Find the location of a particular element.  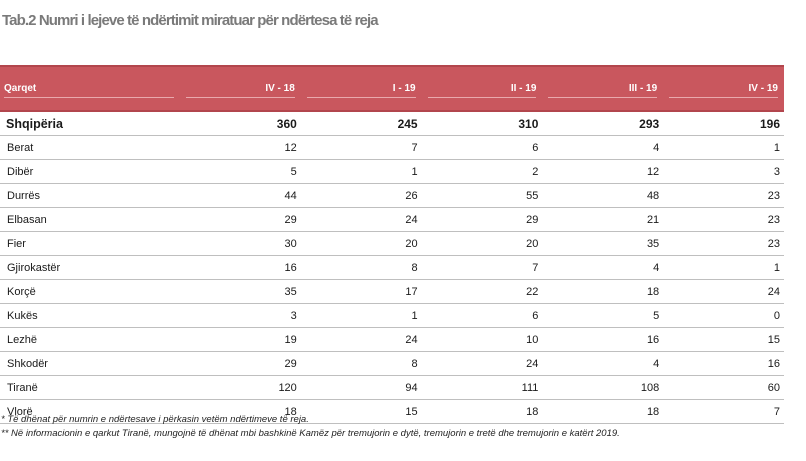

column-header-qarqet: Qarqet is located at coordinates (90, 88).